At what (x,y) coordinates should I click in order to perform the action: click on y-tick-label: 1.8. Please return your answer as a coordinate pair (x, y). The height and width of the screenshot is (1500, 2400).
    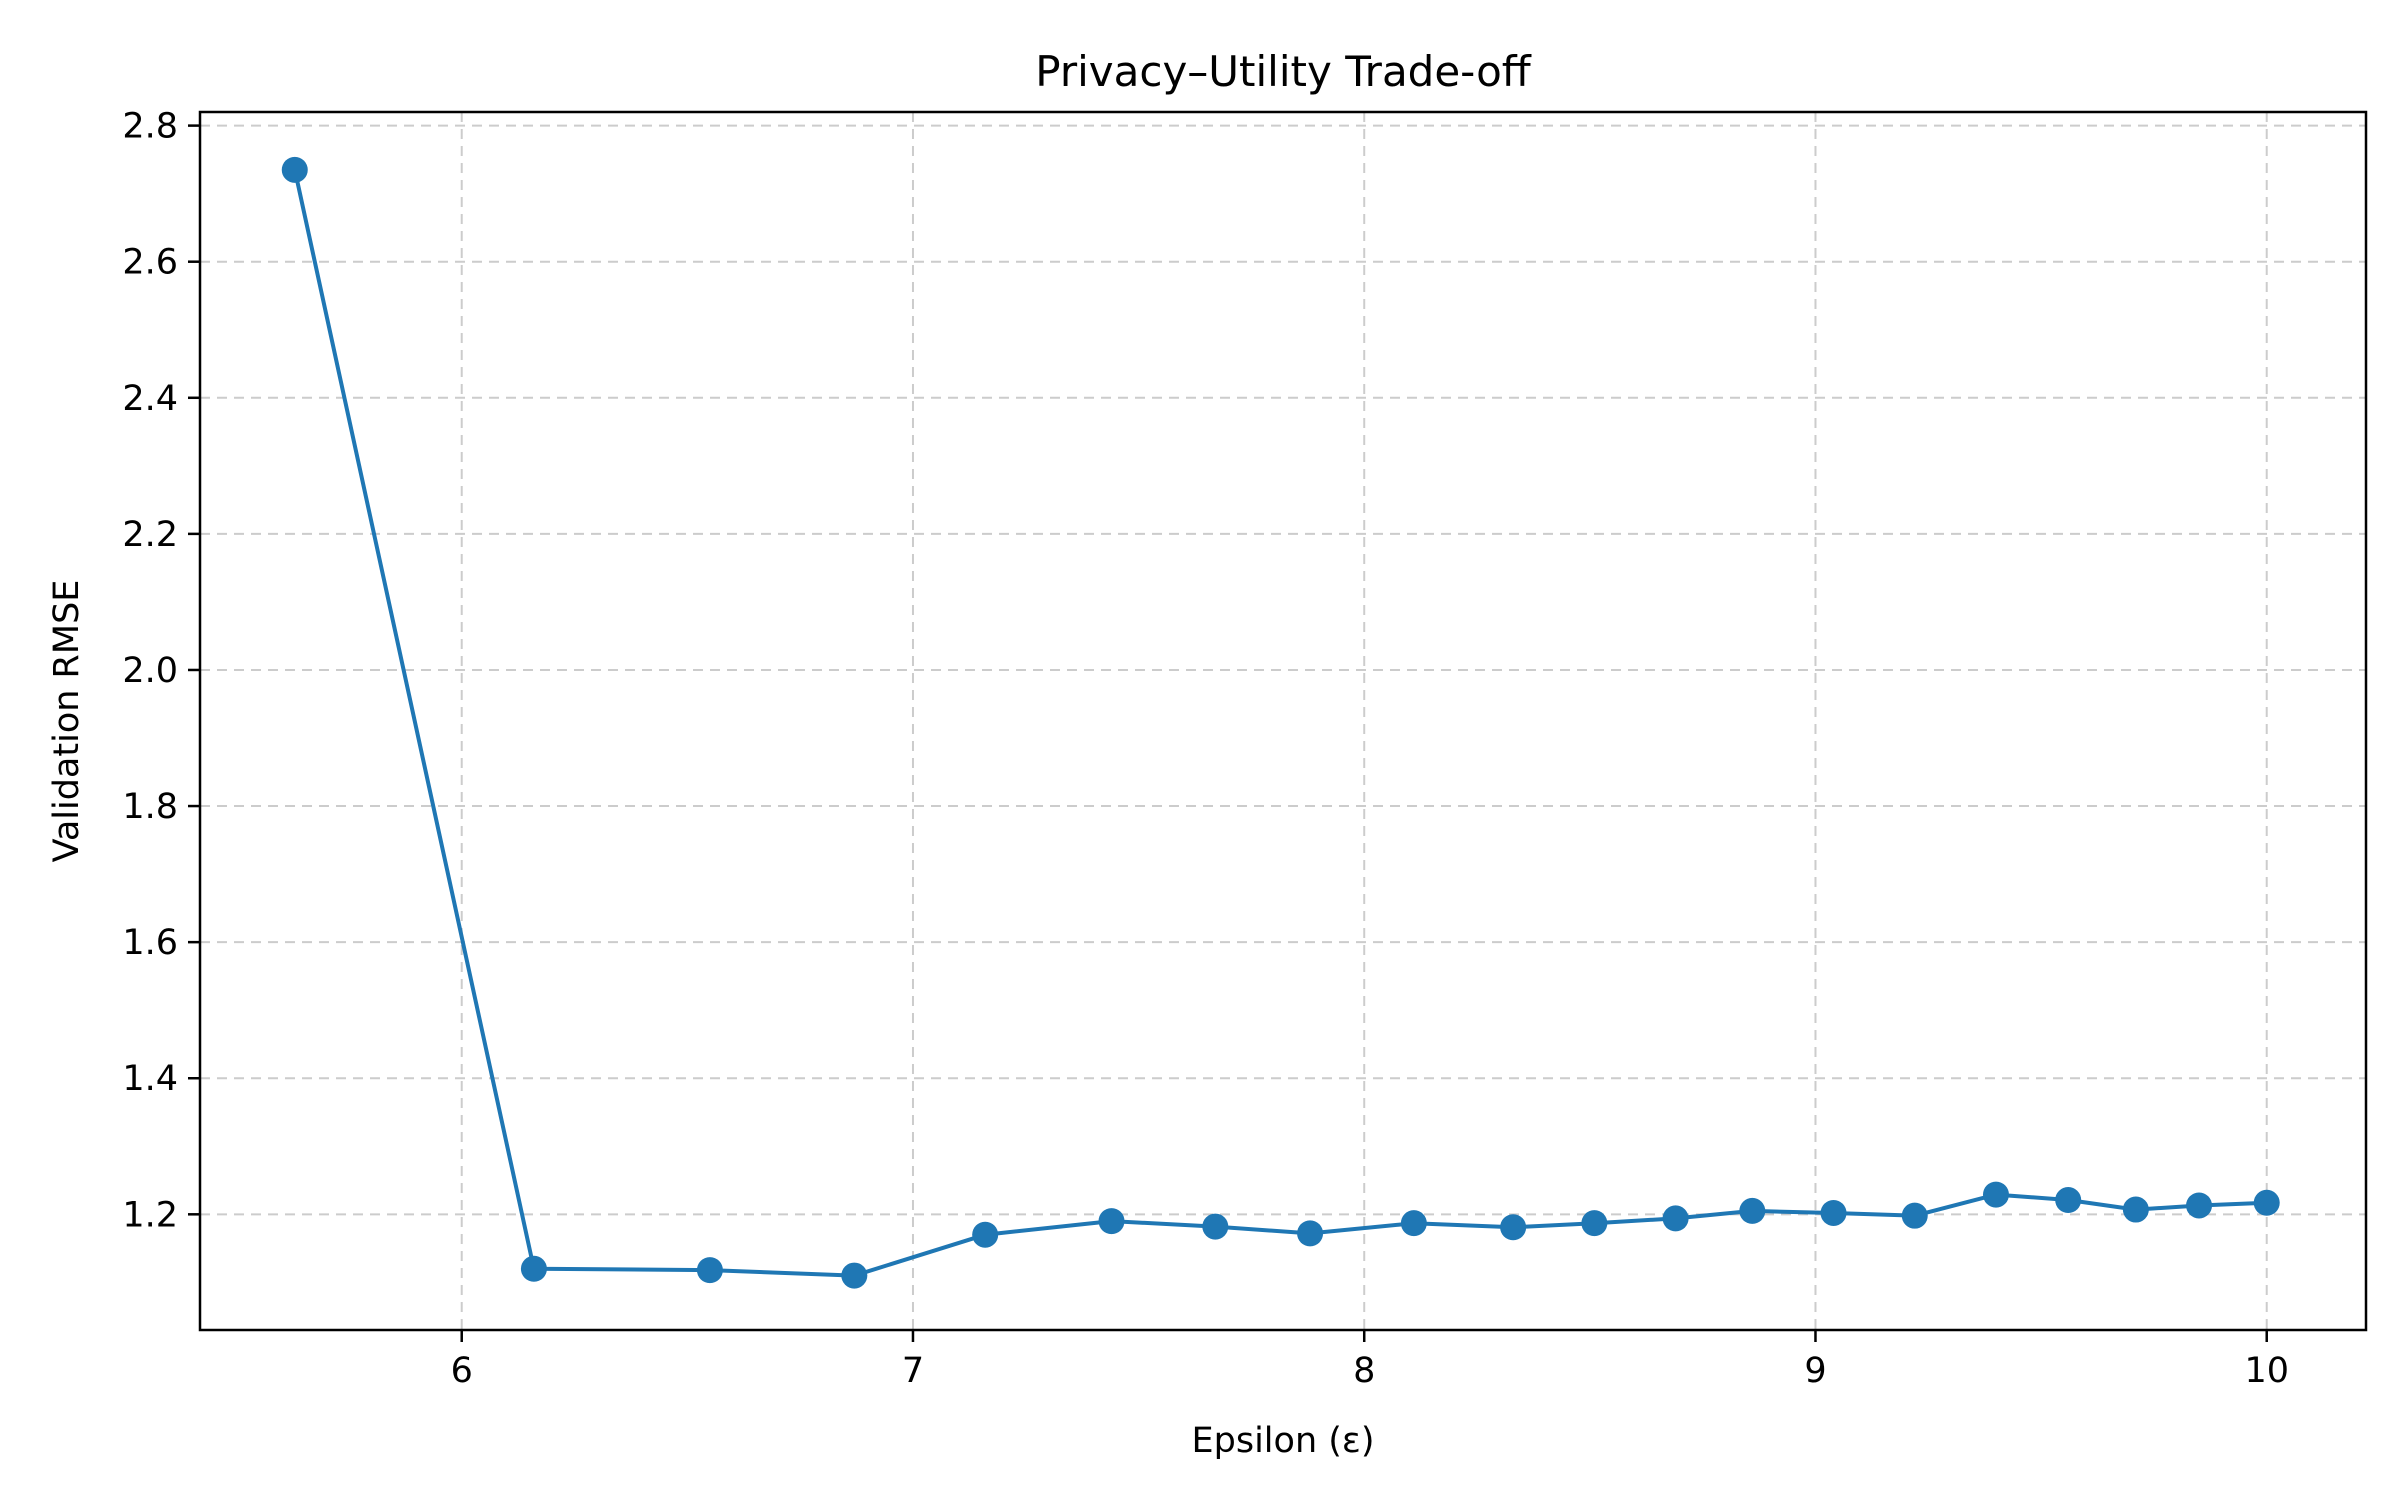
    Looking at the image, I should click on (150, 807).